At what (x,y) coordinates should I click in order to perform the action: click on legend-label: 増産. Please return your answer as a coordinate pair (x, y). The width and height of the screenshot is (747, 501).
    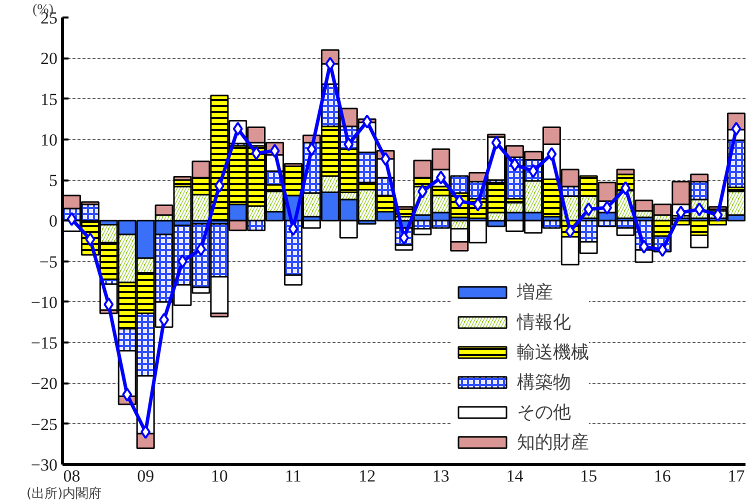
    Looking at the image, I should click on (535, 292).